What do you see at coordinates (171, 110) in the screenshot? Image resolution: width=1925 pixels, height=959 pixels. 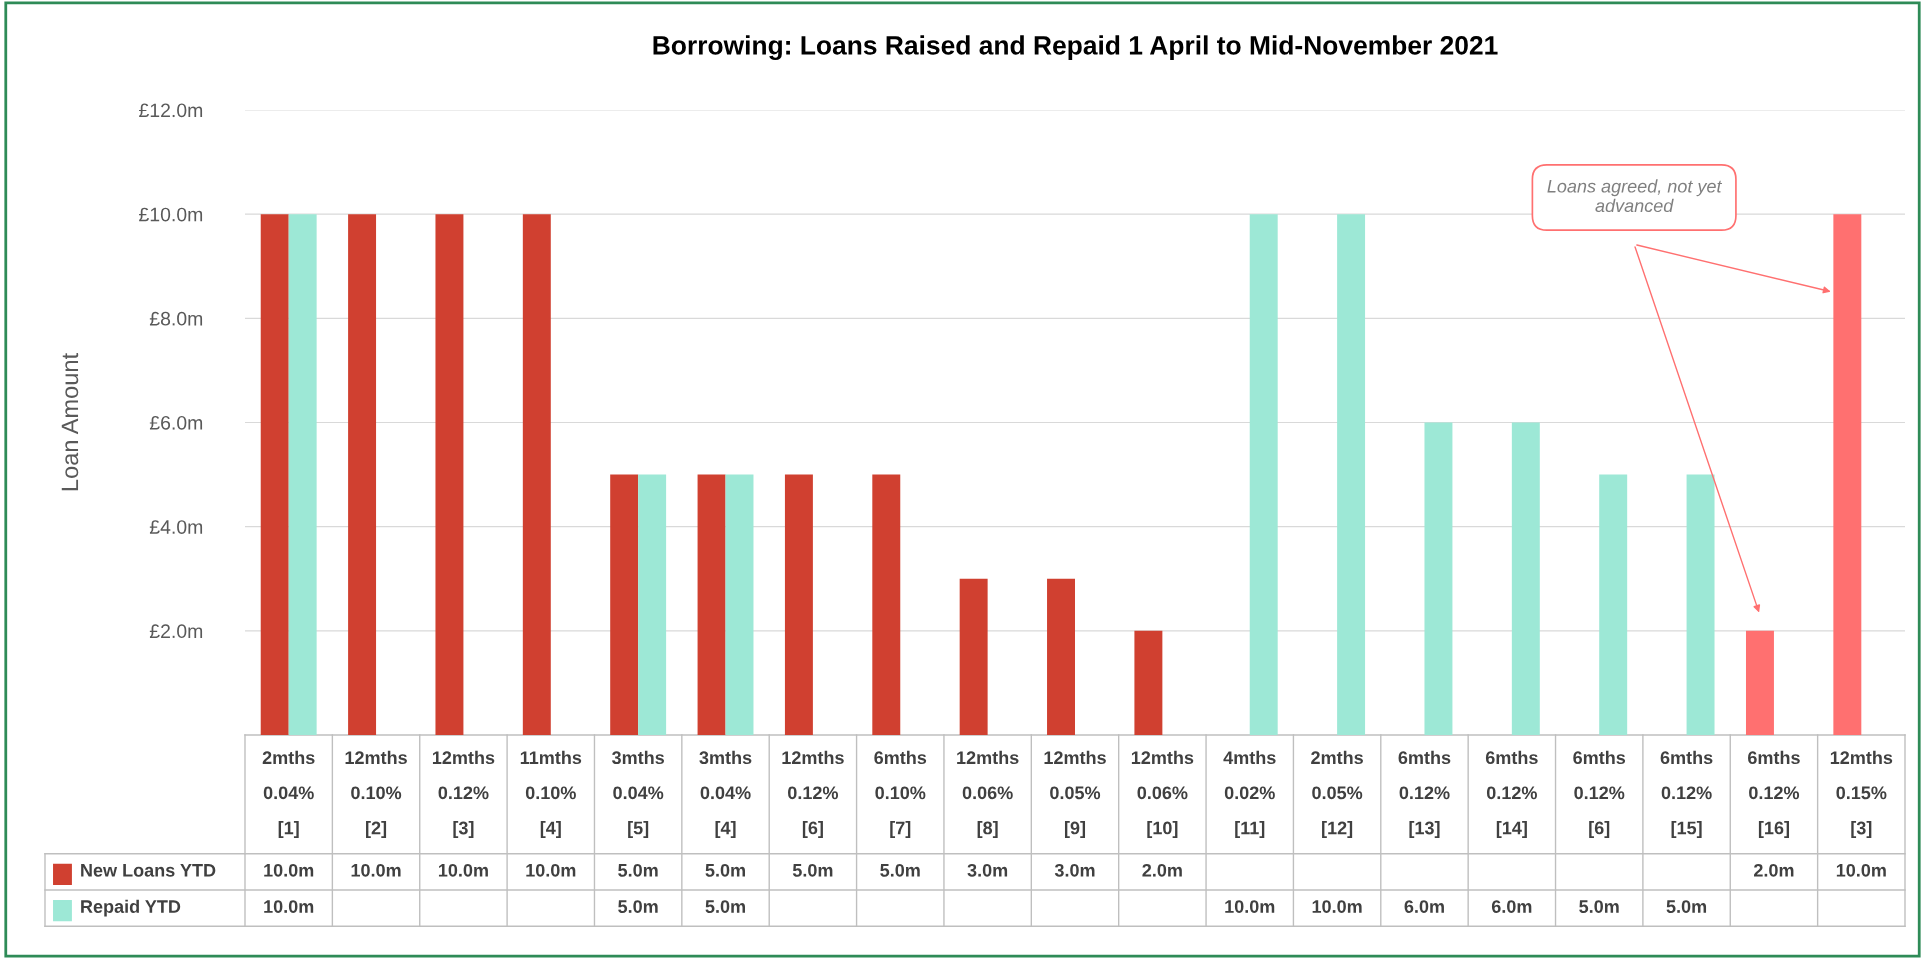 I see `y-tick-label: £12.0m` at bounding box center [171, 110].